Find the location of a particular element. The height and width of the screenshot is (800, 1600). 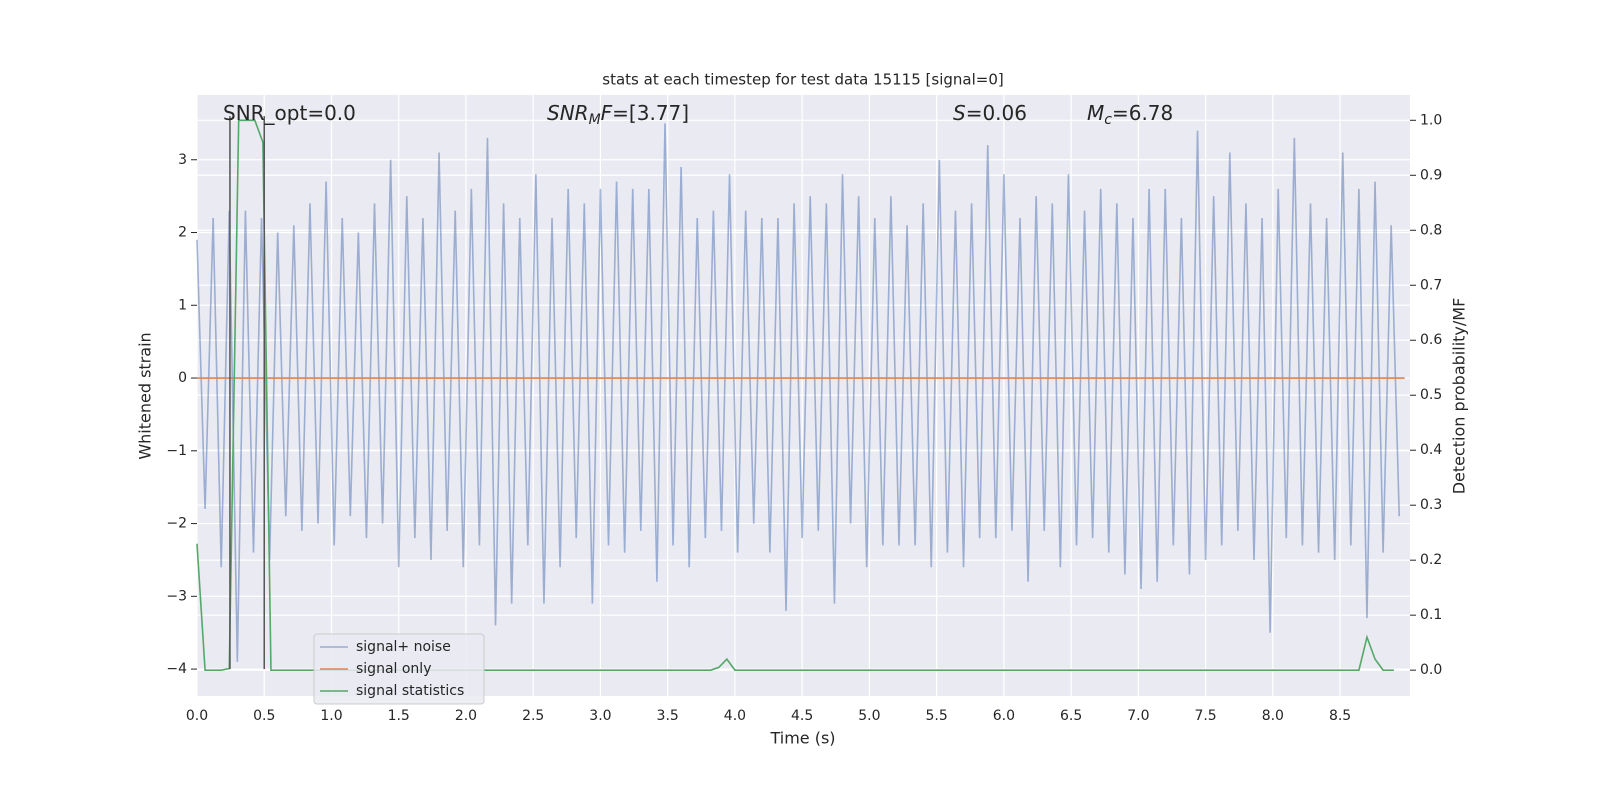

annotation-part: F is located at coordinates (607, 113).